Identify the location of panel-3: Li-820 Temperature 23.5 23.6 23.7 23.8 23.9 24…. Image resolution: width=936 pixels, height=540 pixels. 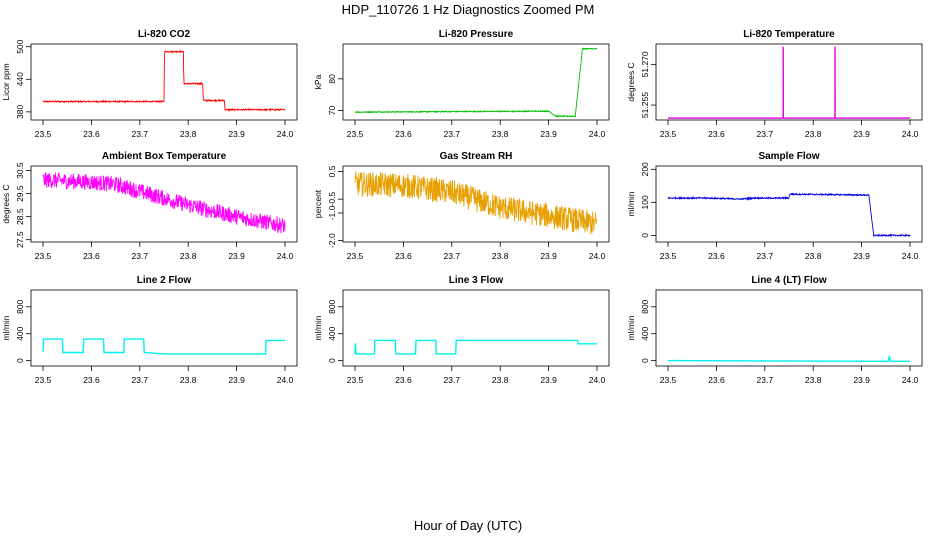
(774, 84).